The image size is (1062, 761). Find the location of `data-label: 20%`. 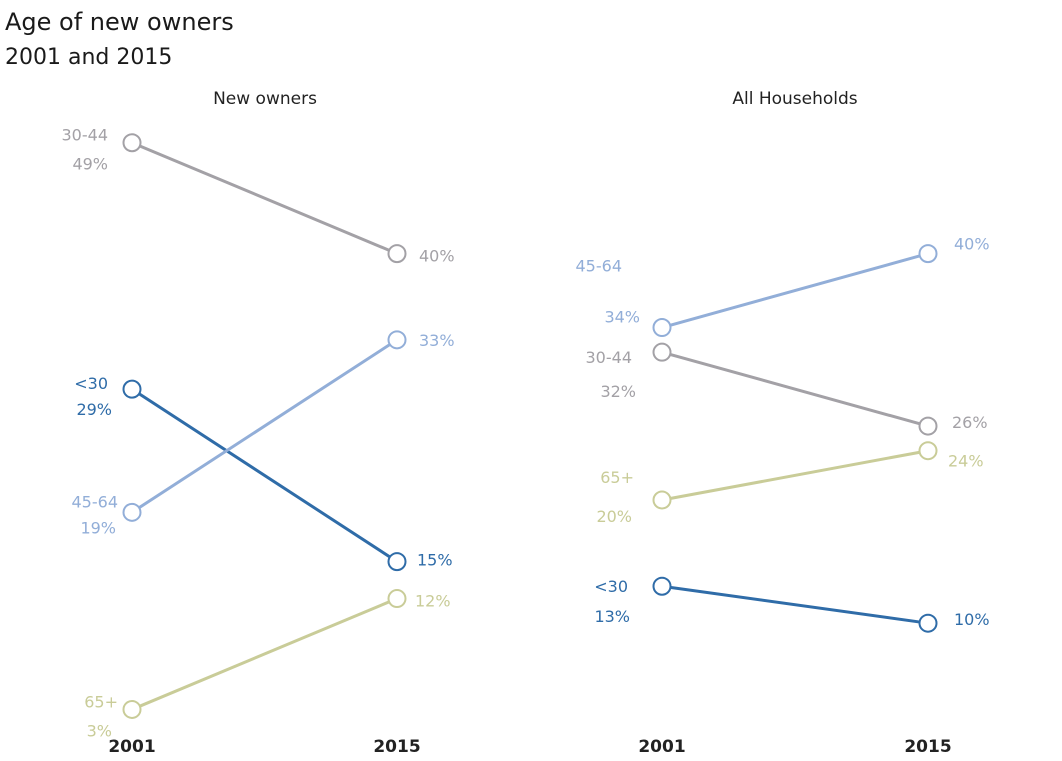

data-label: 20% is located at coordinates (614, 516).